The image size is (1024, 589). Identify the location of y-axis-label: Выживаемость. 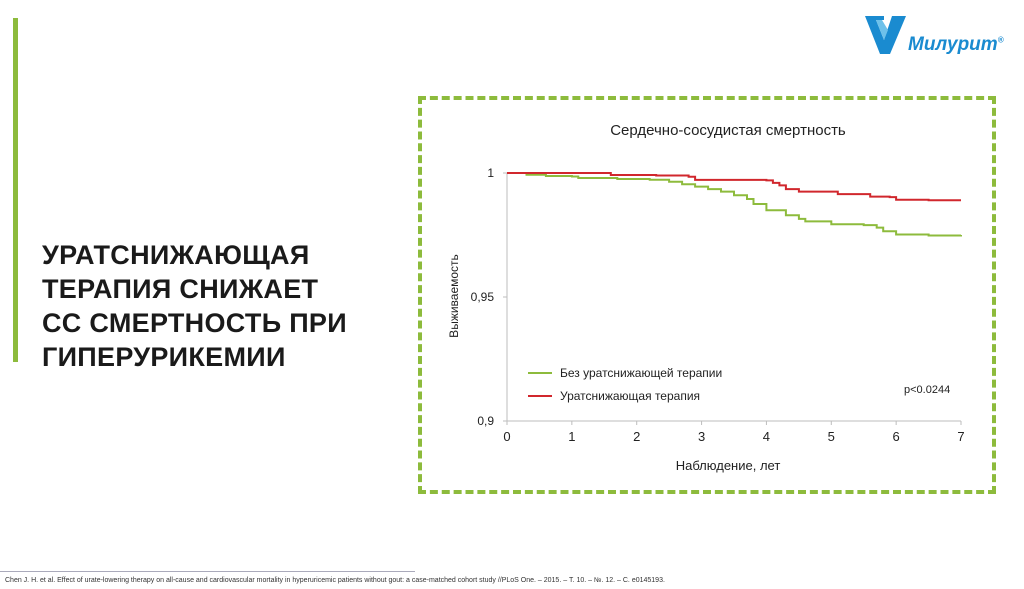
(454, 296).